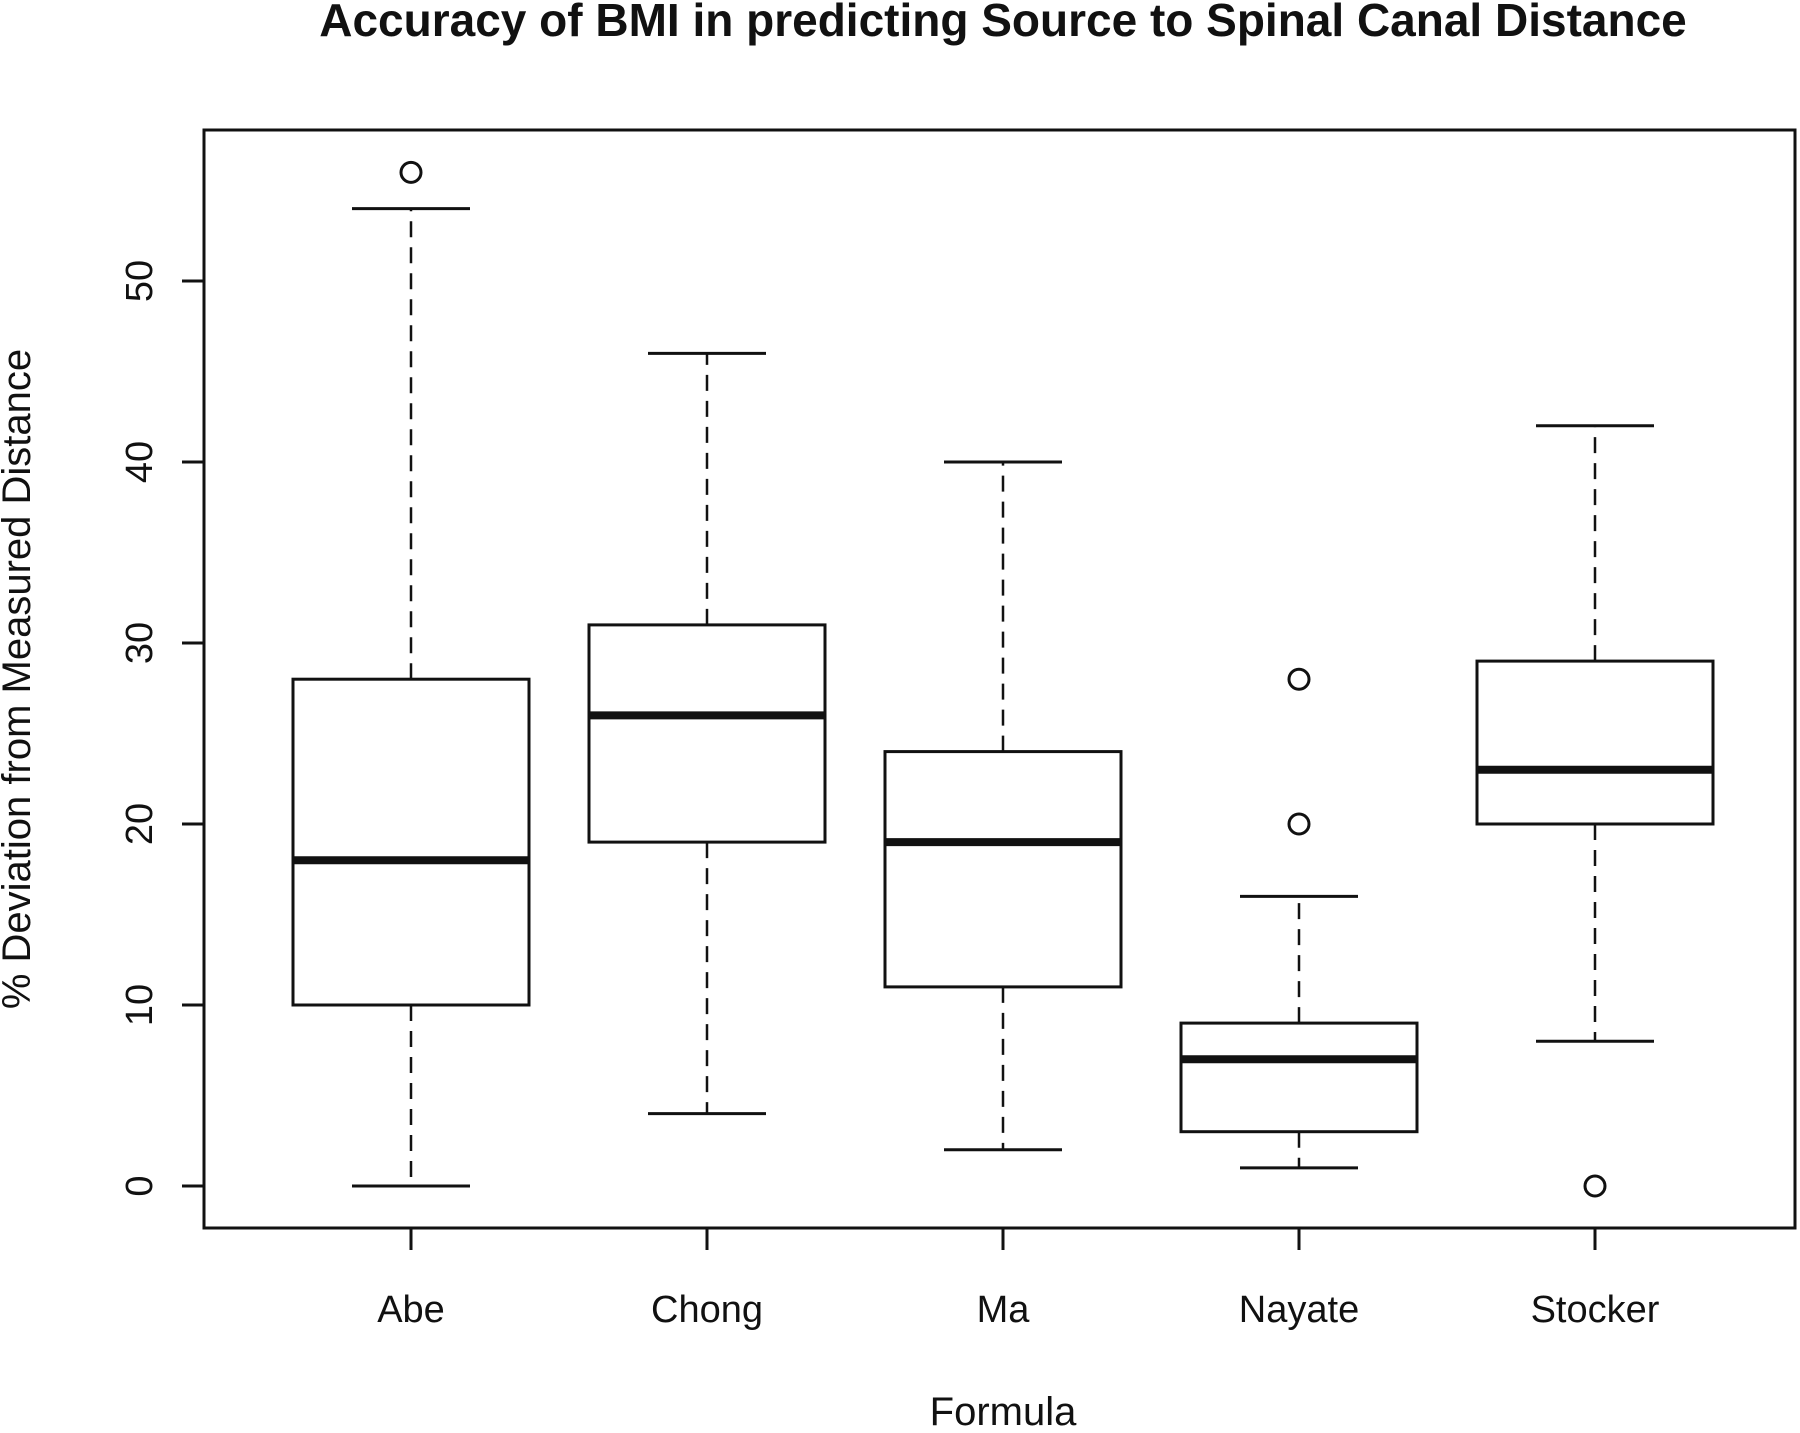  What do you see at coordinates (140, 643) in the screenshot?
I see `y-tick-label: 30` at bounding box center [140, 643].